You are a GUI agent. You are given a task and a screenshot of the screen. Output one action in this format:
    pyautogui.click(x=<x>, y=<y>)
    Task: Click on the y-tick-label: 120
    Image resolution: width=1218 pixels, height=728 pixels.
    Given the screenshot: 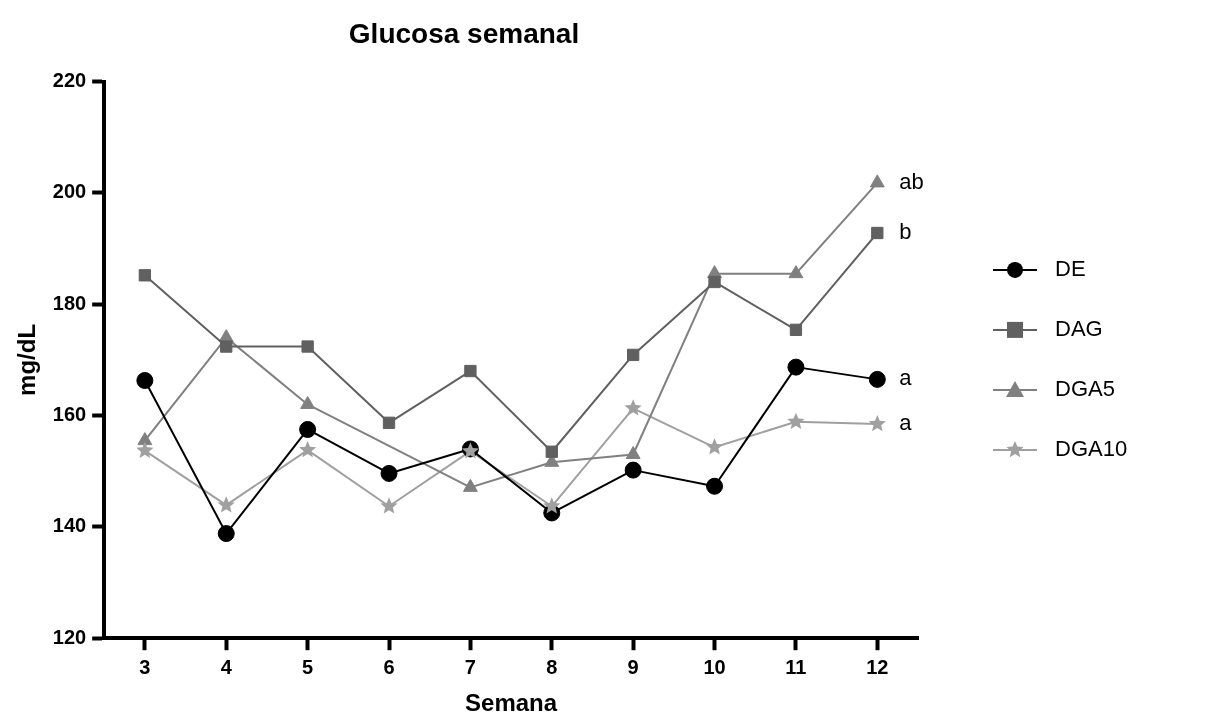 What is the action you would take?
    pyautogui.click(x=69, y=636)
    